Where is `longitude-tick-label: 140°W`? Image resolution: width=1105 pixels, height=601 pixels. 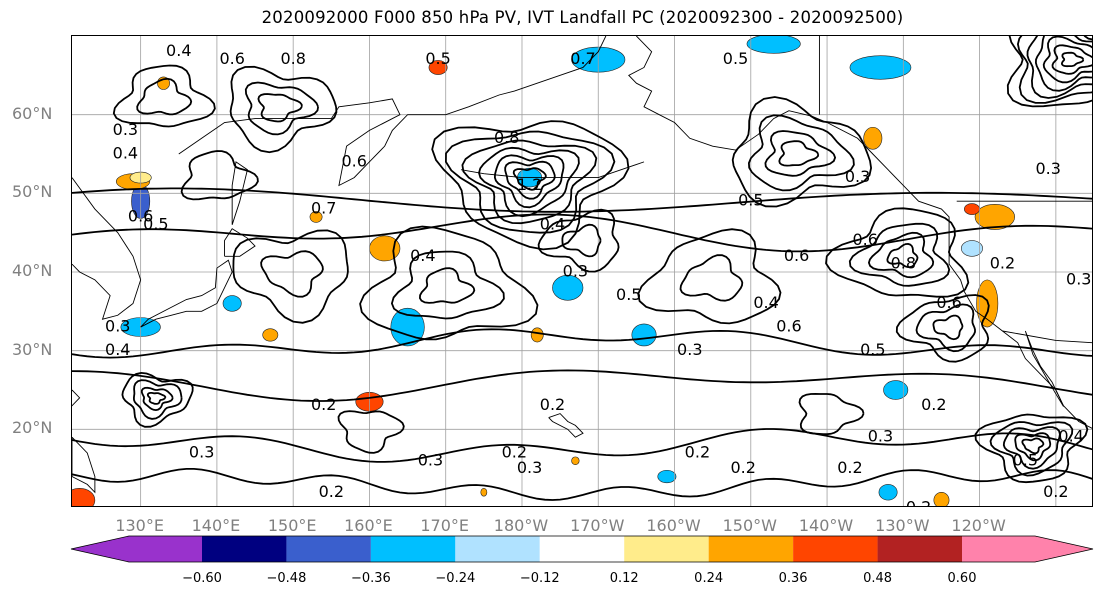
longitude-tick-label: 140°W is located at coordinates (826, 525).